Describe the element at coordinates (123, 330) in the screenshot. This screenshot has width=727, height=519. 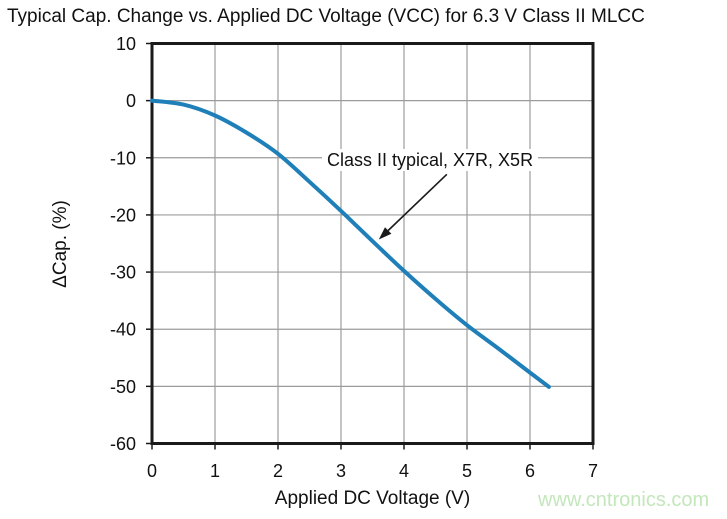
I see `y-tick-label: -40` at that location.